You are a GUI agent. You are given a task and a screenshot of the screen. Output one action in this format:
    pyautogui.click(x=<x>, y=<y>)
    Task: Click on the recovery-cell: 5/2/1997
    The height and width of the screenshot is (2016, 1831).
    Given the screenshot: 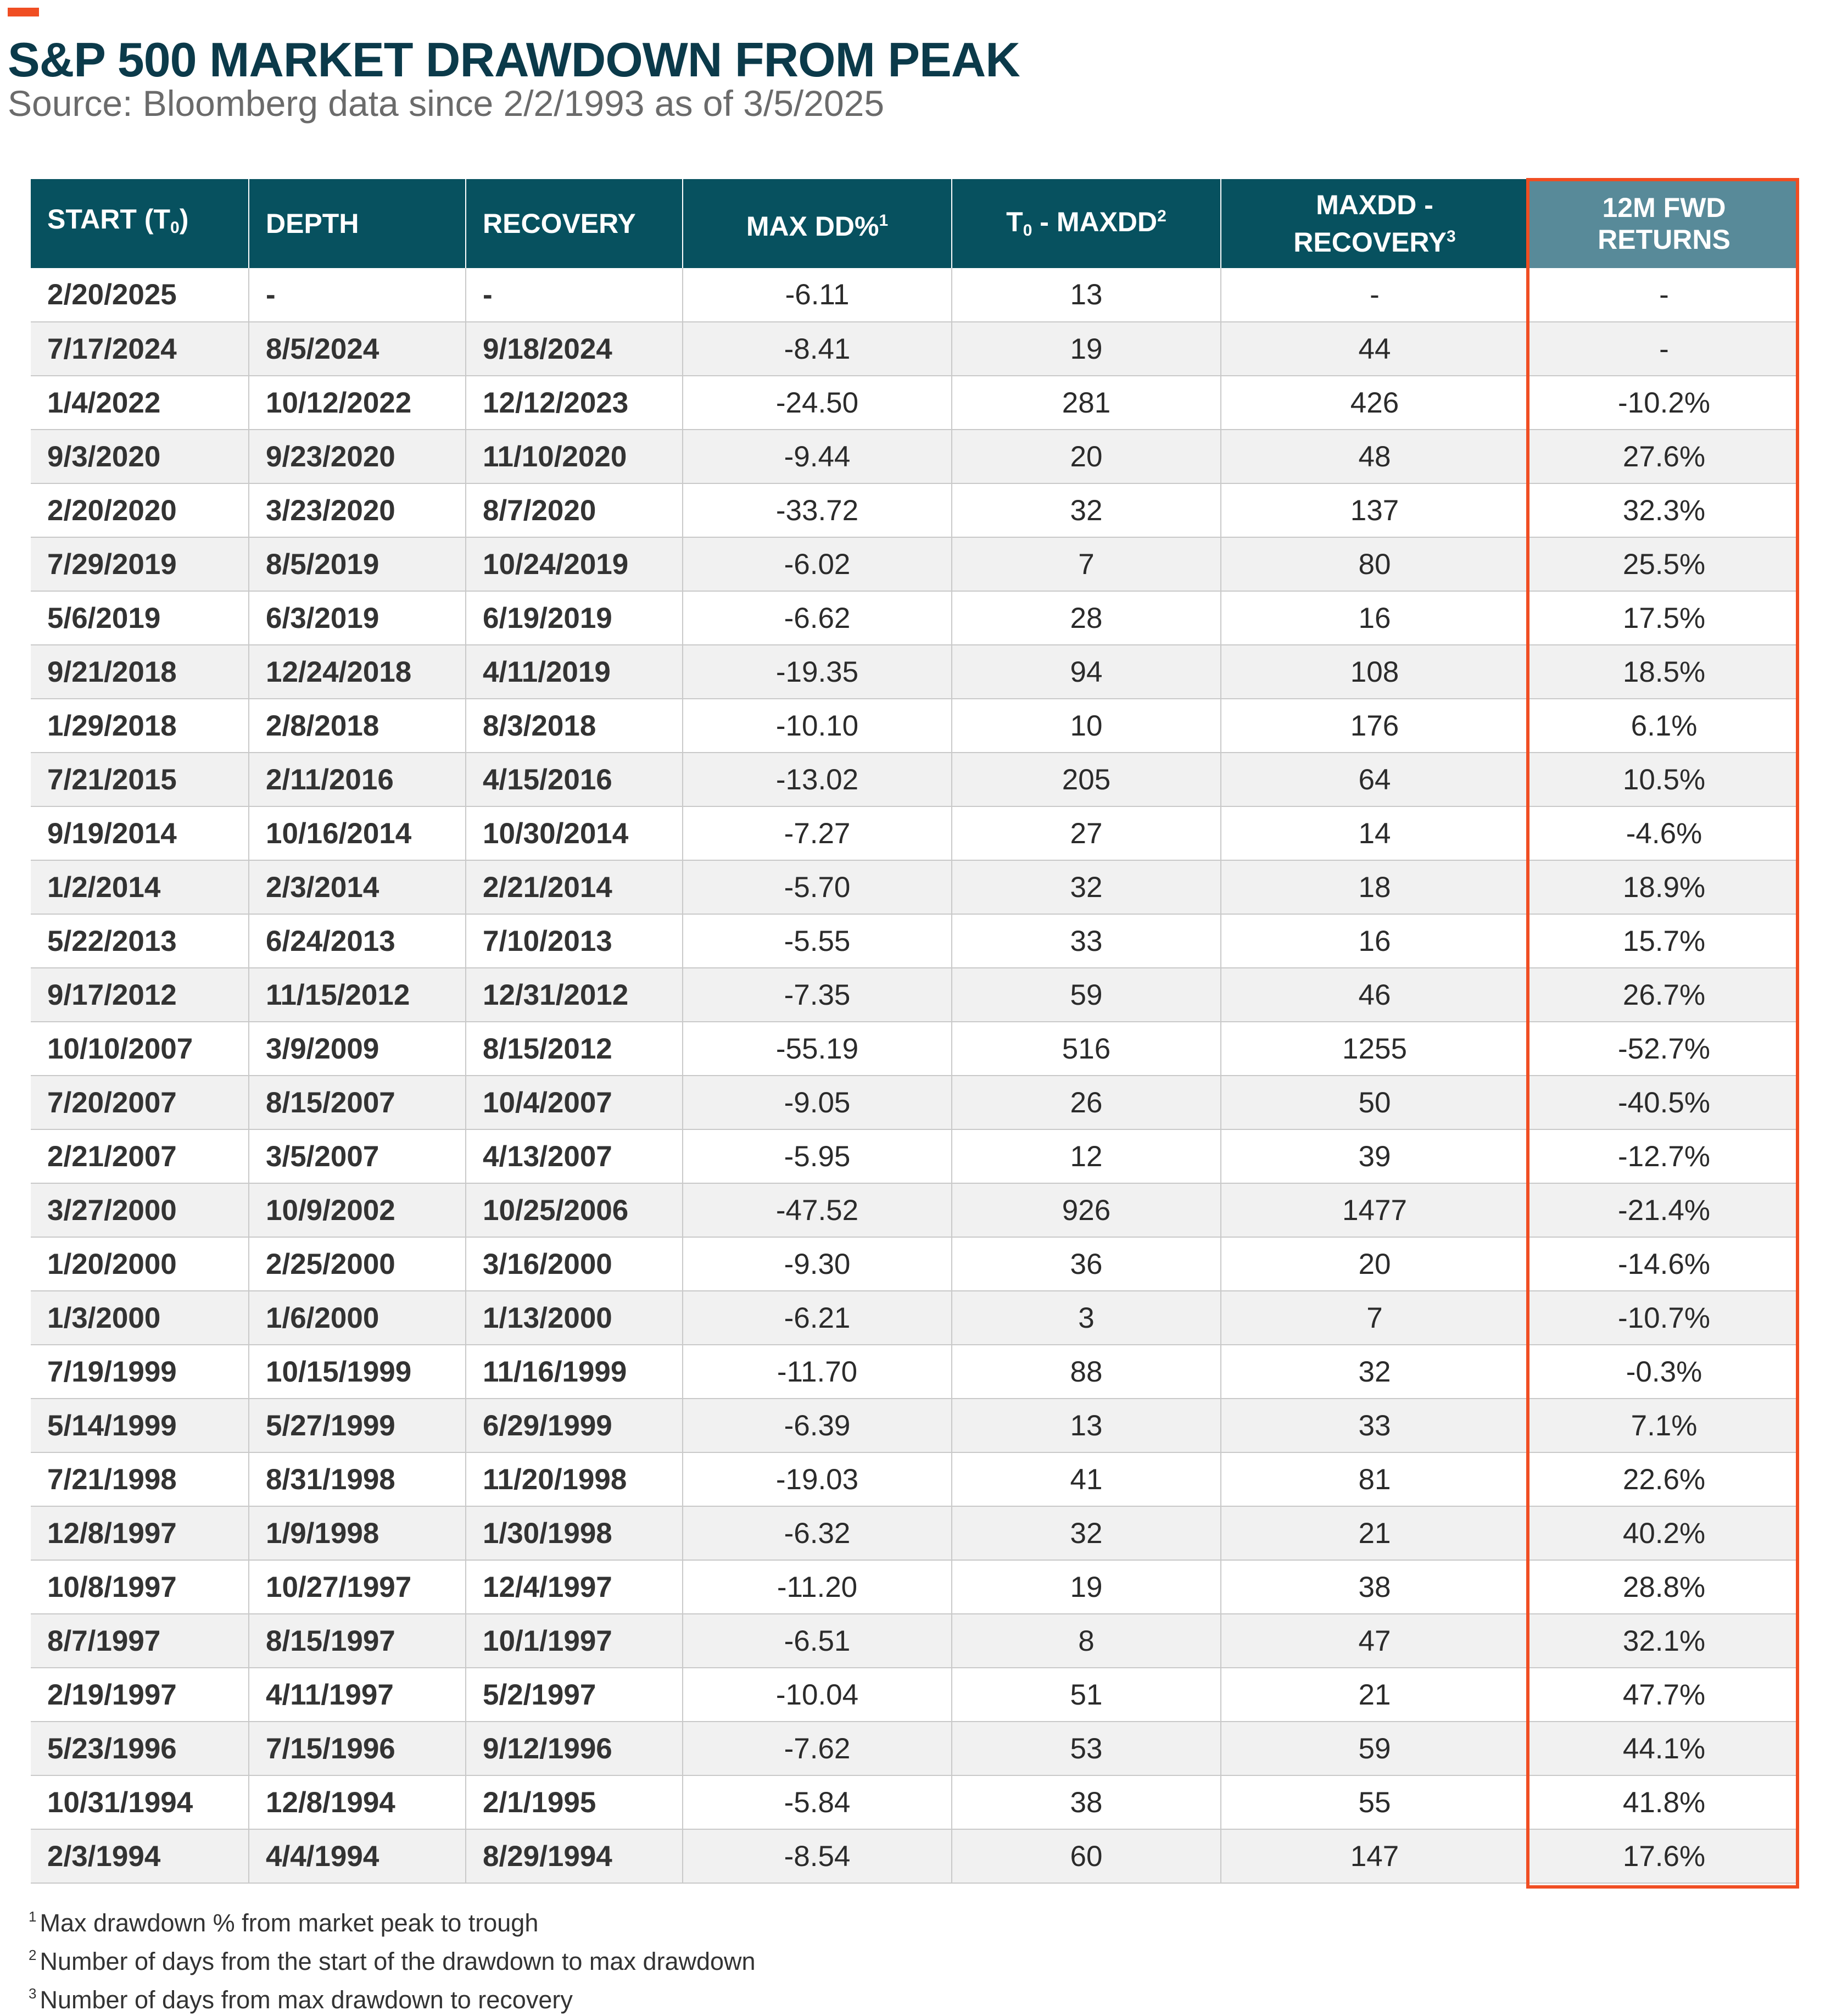 What is the action you would take?
    pyautogui.click(x=574, y=1695)
    